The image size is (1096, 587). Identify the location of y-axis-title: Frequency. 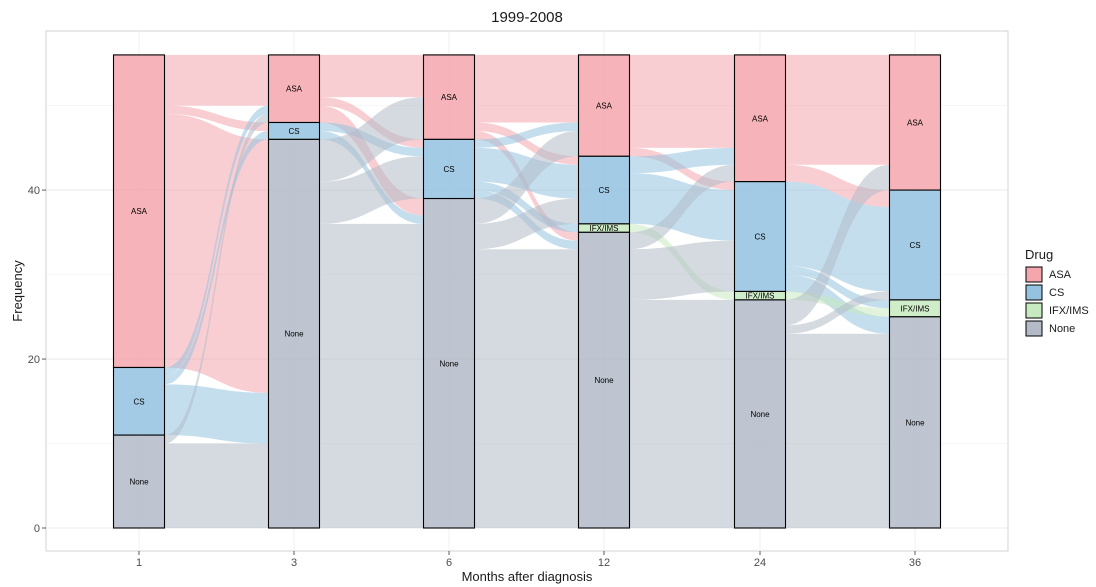
(17, 291).